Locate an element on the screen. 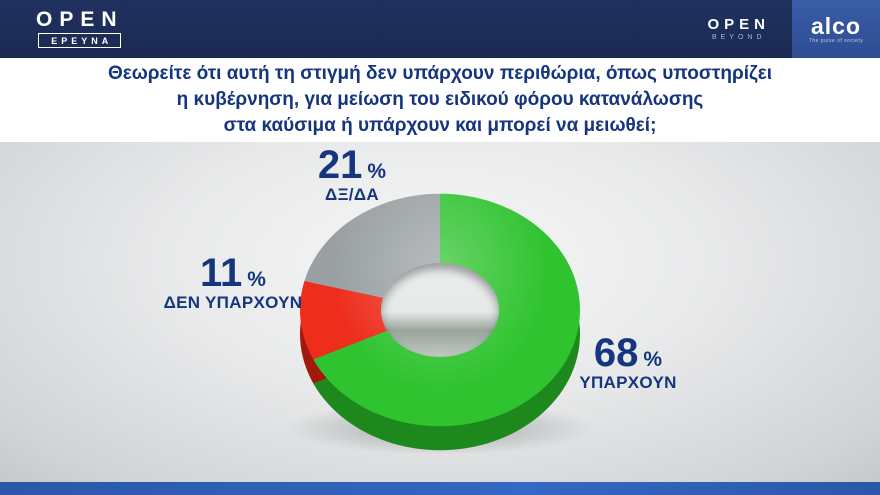 This screenshot has width=880, height=495. open-ereyna-logo: OPEN ΕΡΕΥΝΑ is located at coordinates (80, 28).